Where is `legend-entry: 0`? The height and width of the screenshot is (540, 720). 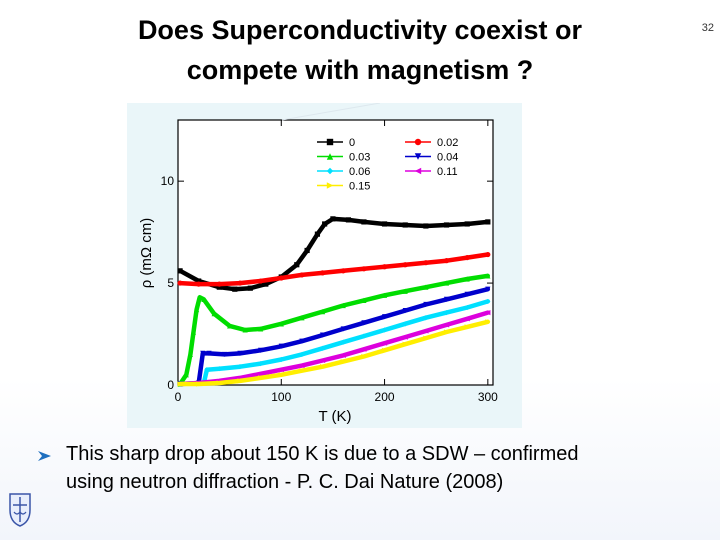
legend-entry: 0 is located at coordinates (336, 143).